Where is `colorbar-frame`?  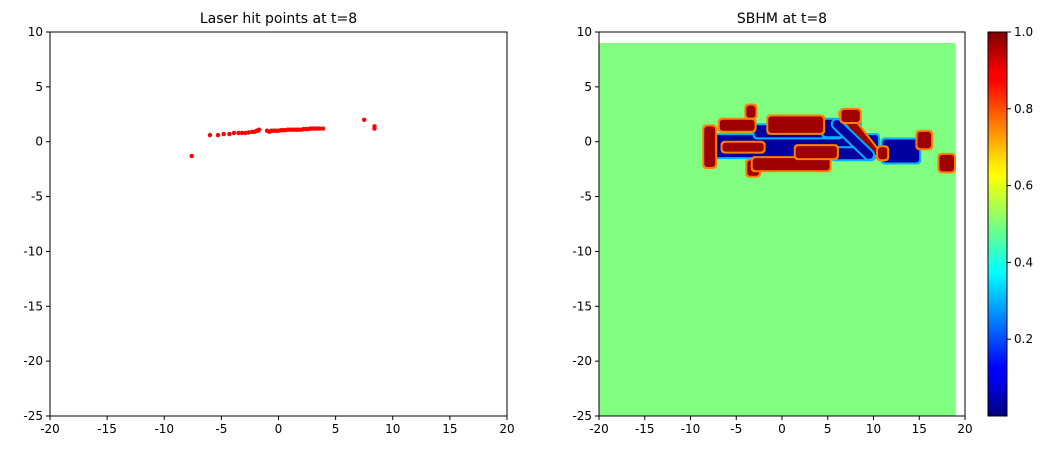
colorbar-frame is located at coordinates (997, 224).